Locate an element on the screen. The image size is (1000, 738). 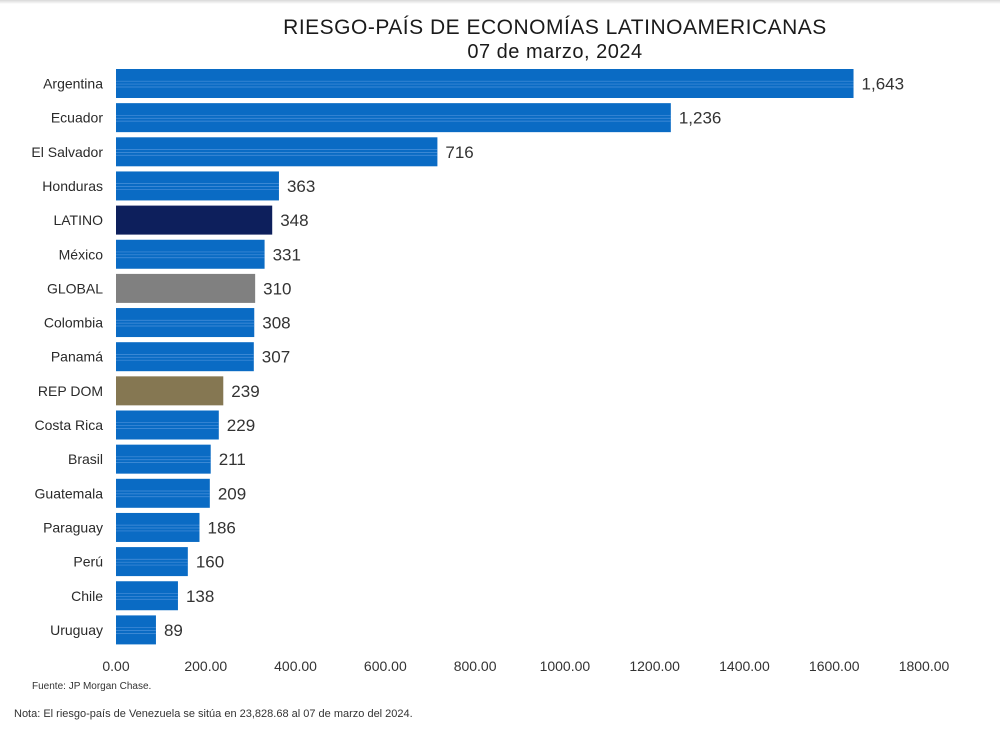
value-label: 211 is located at coordinates (232, 459).